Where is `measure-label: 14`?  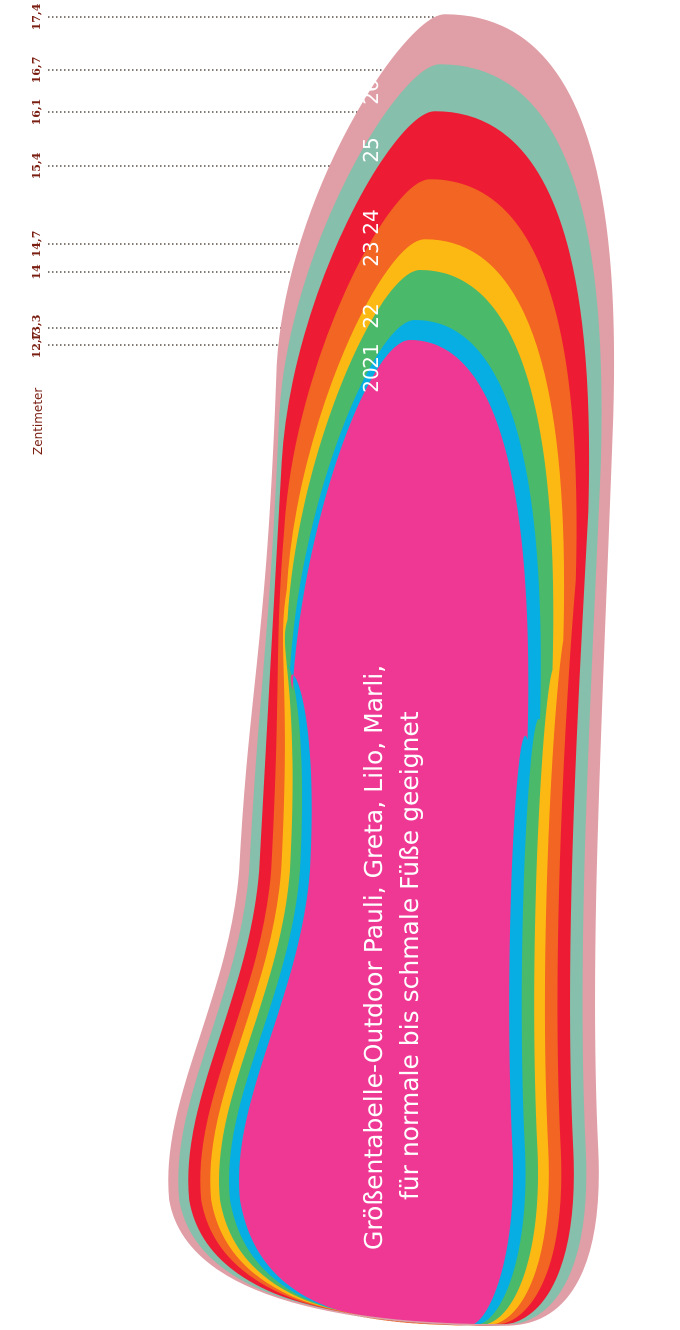
measure-label: 14 is located at coordinates (36, 272).